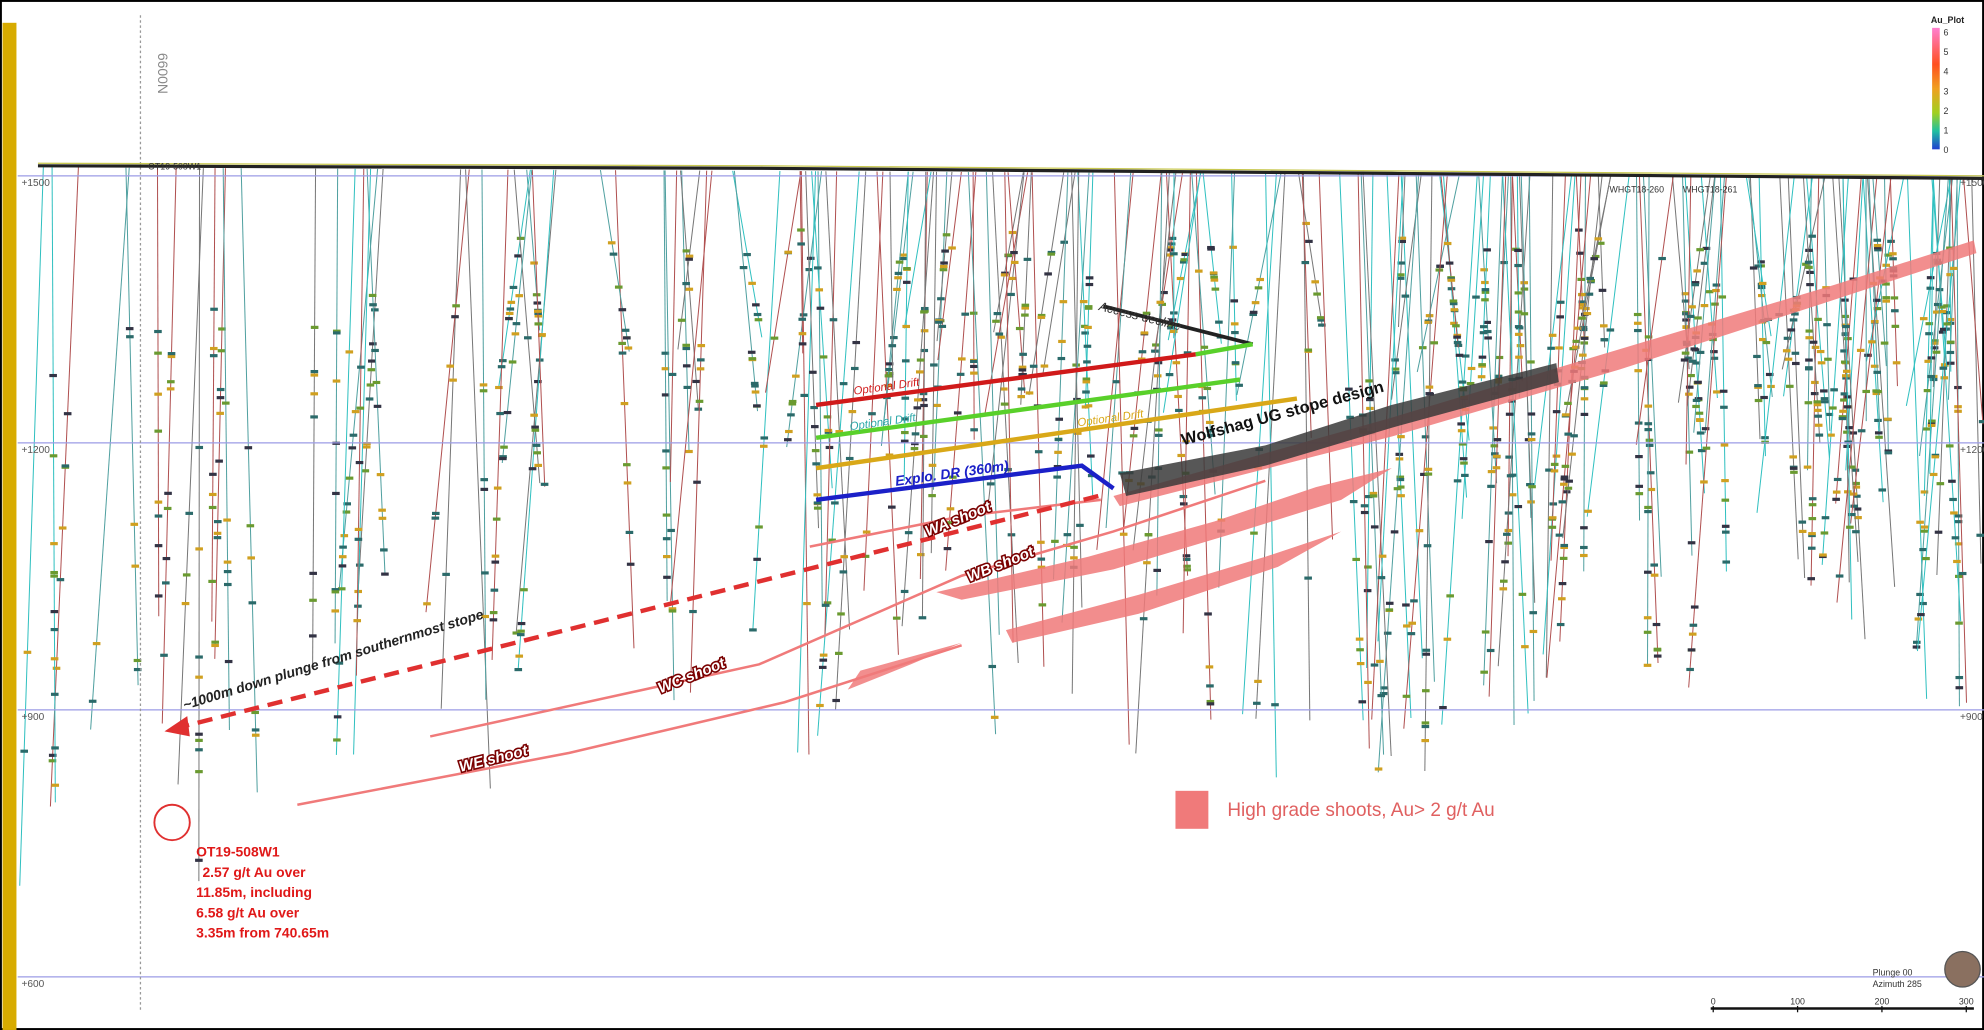  I want to click on elevation-label: +600, so click(33, 984).